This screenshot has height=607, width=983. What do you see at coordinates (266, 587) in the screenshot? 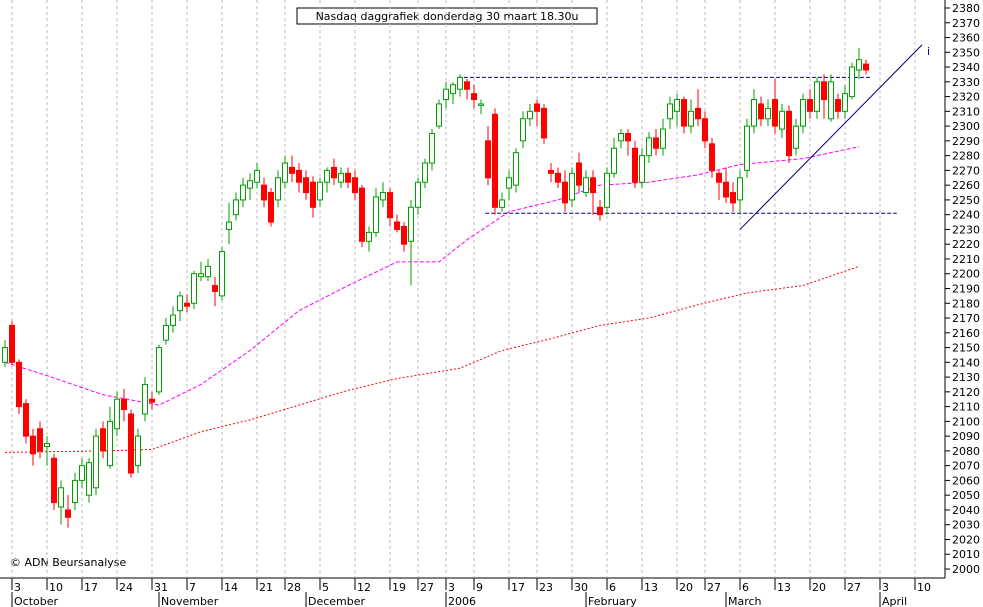
I see `x-tick-label: 21` at bounding box center [266, 587].